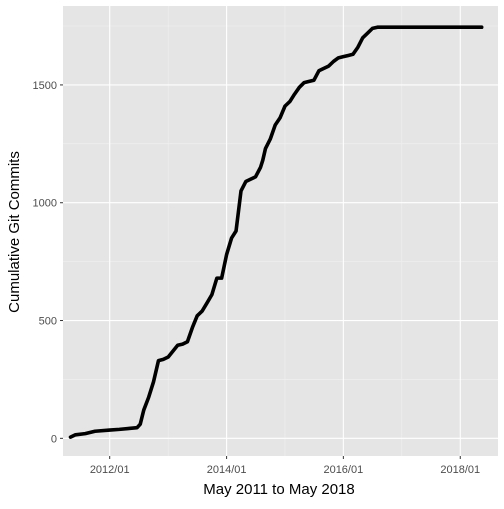 This screenshot has width=504, height=509. What do you see at coordinates (48, 322) in the screenshot?
I see `y-tick-label: 500` at bounding box center [48, 322].